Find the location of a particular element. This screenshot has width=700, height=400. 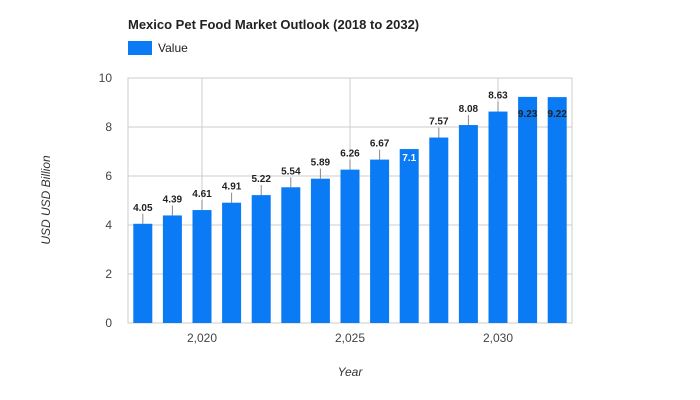

x-tick-label: 2,025 is located at coordinates (350, 338).